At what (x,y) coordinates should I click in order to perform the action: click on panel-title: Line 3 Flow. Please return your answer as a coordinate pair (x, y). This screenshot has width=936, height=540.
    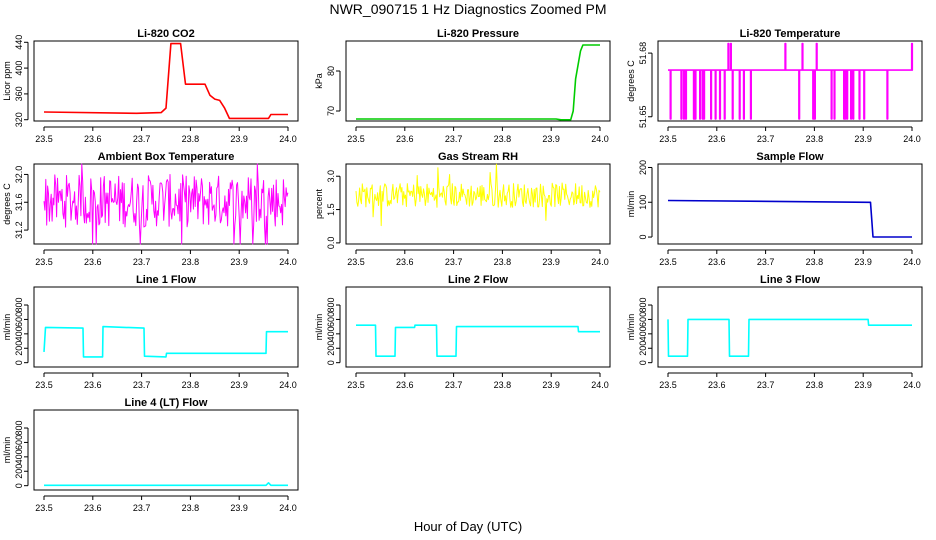
    Looking at the image, I should click on (790, 280).